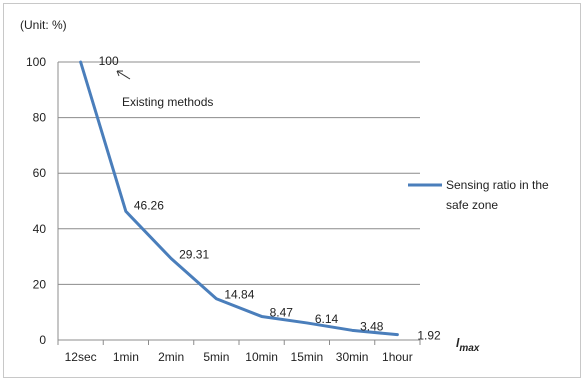 This screenshot has height=384, width=585. What do you see at coordinates (352, 357) in the screenshot?
I see `x-tick-label: 30min` at bounding box center [352, 357].